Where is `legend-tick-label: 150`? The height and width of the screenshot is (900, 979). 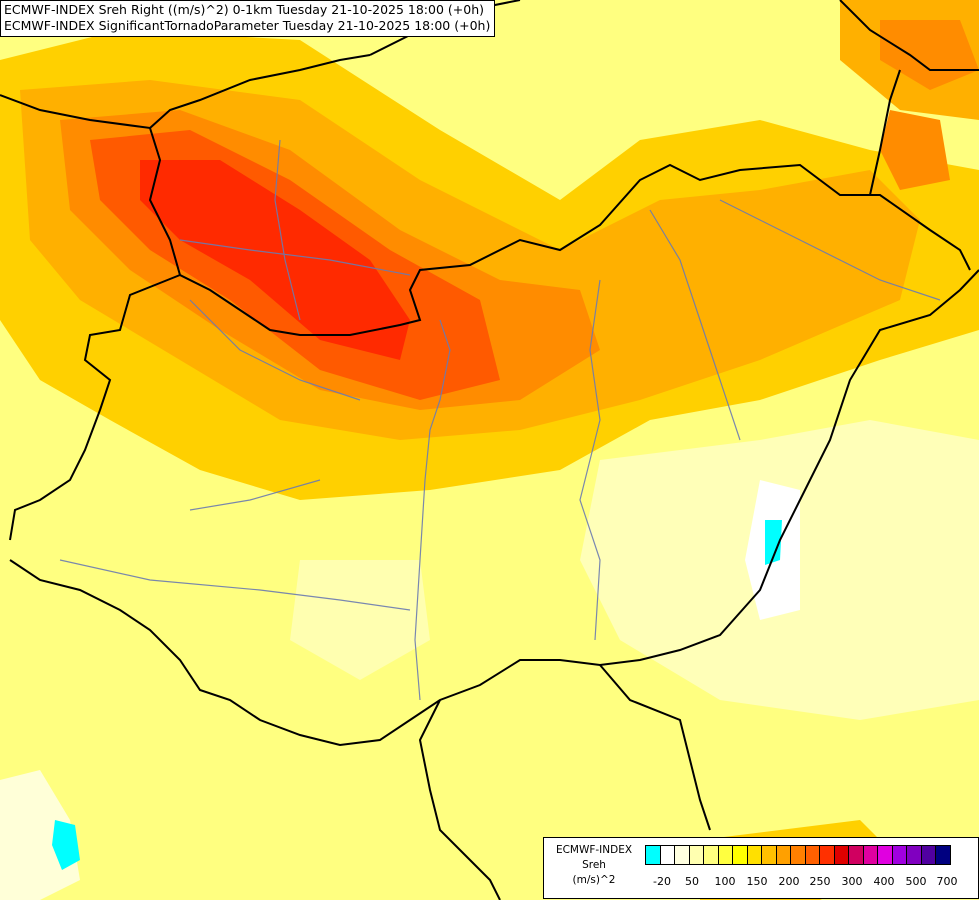 legend-tick-label: 150 is located at coordinates (757, 881).